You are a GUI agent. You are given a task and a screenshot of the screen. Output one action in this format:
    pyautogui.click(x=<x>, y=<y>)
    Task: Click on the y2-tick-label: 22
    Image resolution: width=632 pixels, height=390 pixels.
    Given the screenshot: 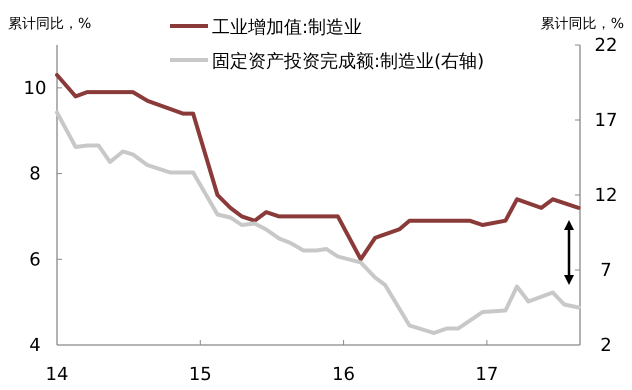 What is the action you would take?
    pyautogui.click(x=606, y=45)
    